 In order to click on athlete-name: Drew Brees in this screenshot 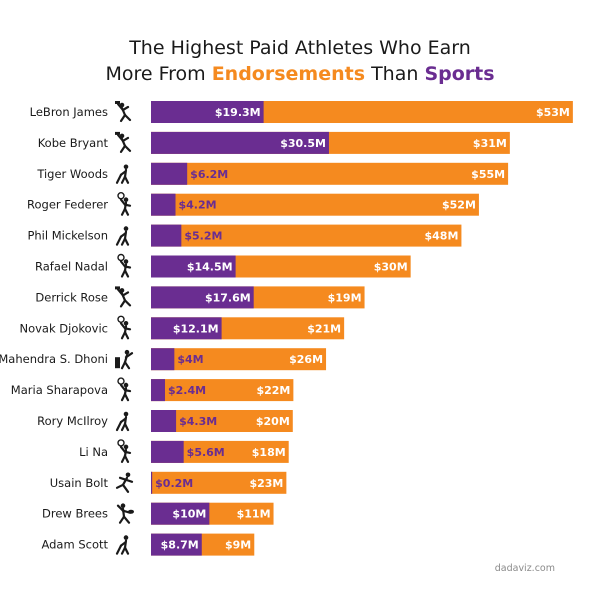, I will do `click(75, 514)`.